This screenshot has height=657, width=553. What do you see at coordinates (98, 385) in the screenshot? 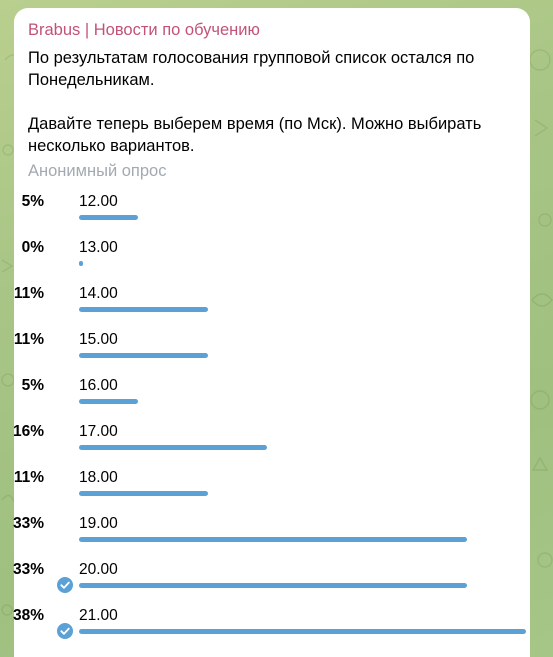
I see `poll-option-label: 16.00` at bounding box center [98, 385].